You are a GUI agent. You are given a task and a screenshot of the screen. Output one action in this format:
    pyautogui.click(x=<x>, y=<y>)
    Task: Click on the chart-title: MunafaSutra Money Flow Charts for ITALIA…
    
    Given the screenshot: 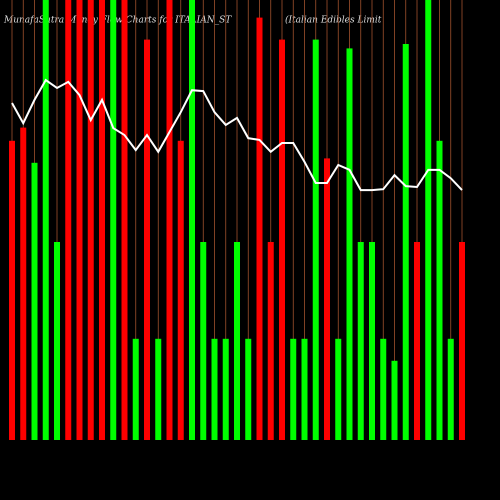 What is the action you would take?
    pyautogui.click(x=117, y=21)
    